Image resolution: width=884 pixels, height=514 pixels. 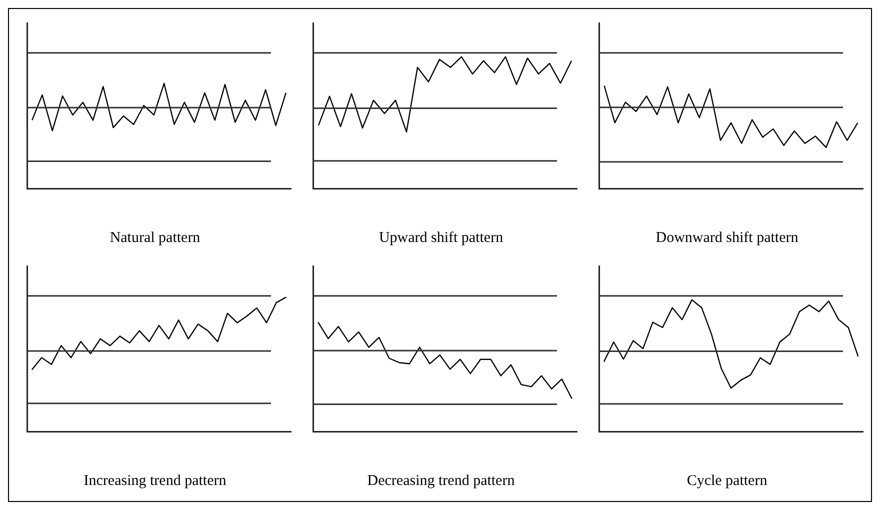 What do you see at coordinates (727, 480) in the screenshot?
I see `text: Cycle pattern` at bounding box center [727, 480].